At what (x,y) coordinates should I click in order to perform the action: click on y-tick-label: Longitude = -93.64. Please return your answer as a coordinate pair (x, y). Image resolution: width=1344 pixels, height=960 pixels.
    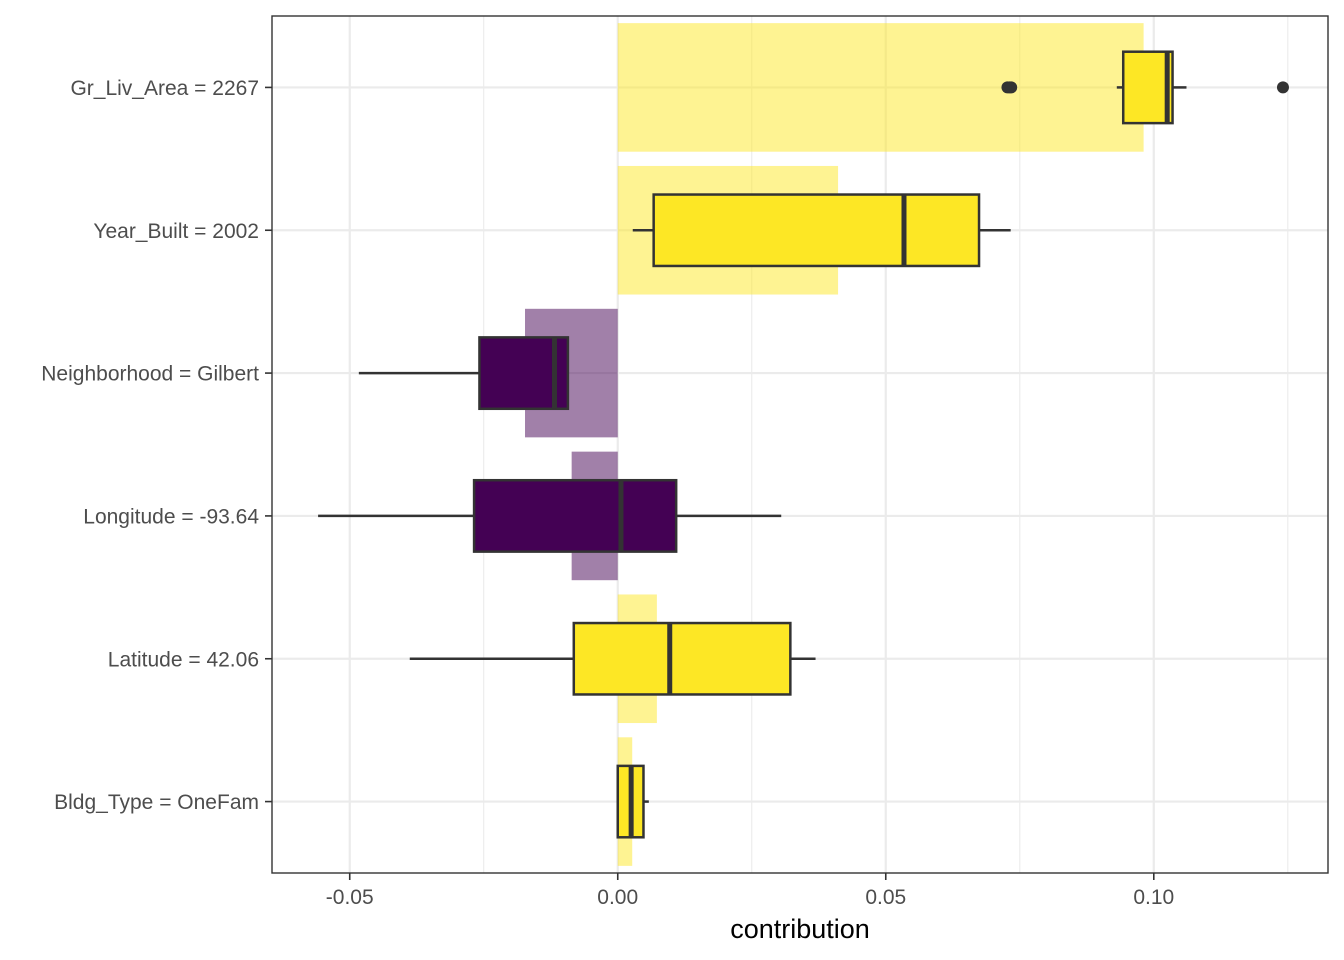
    Looking at the image, I should click on (171, 516).